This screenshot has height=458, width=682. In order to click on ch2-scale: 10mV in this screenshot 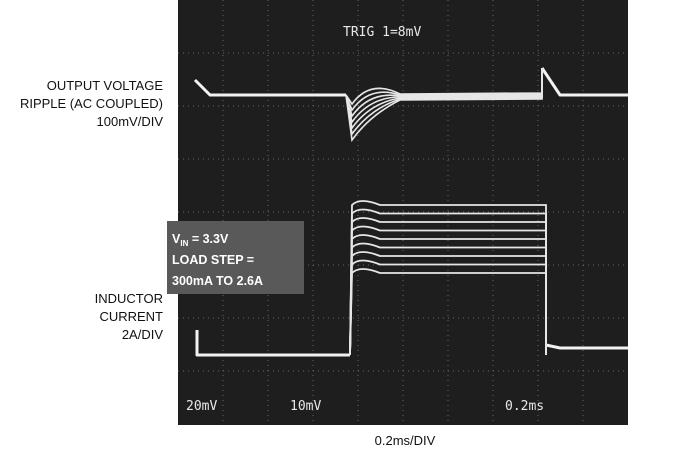, I will do `click(305, 406)`.